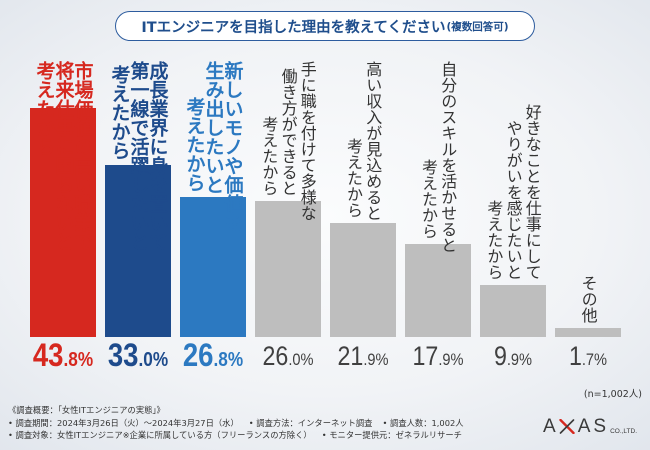  Describe the element at coordinates (624, 431) in the screenshot. I see `logo-suffix: CO.,LTD.` at that location.